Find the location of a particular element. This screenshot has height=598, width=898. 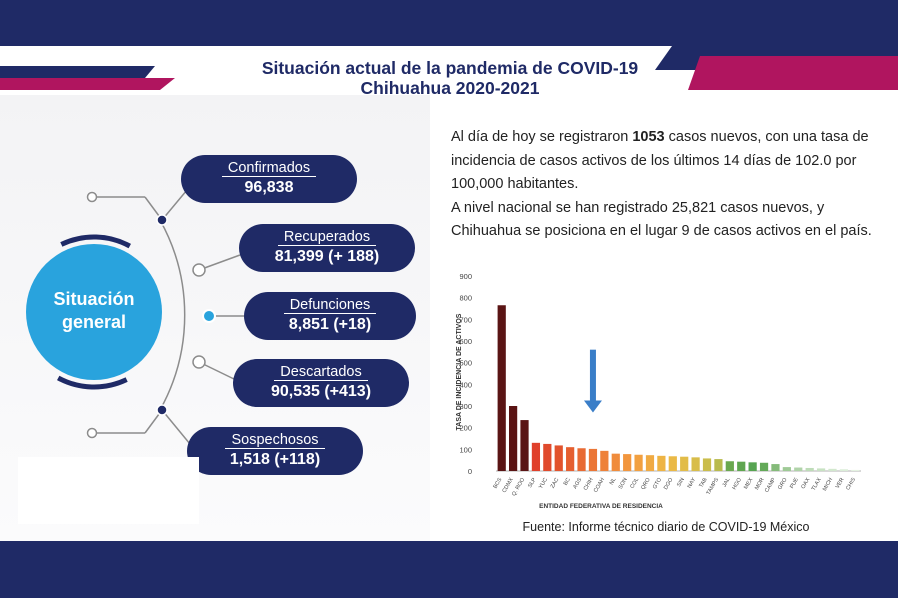

x-tick-label: JAL is located at coordinates (727, 482).